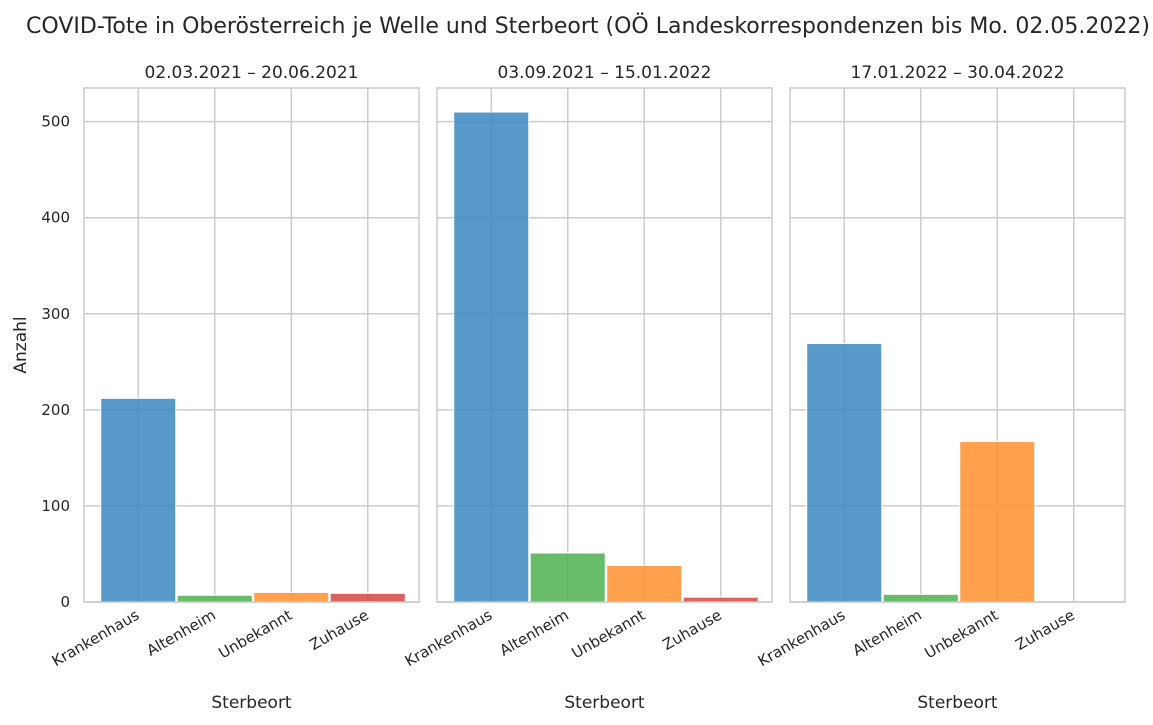 The width and height of the screenshot is (1153, 725). I want to click on y-tick-label: 500, so click(55, 122).